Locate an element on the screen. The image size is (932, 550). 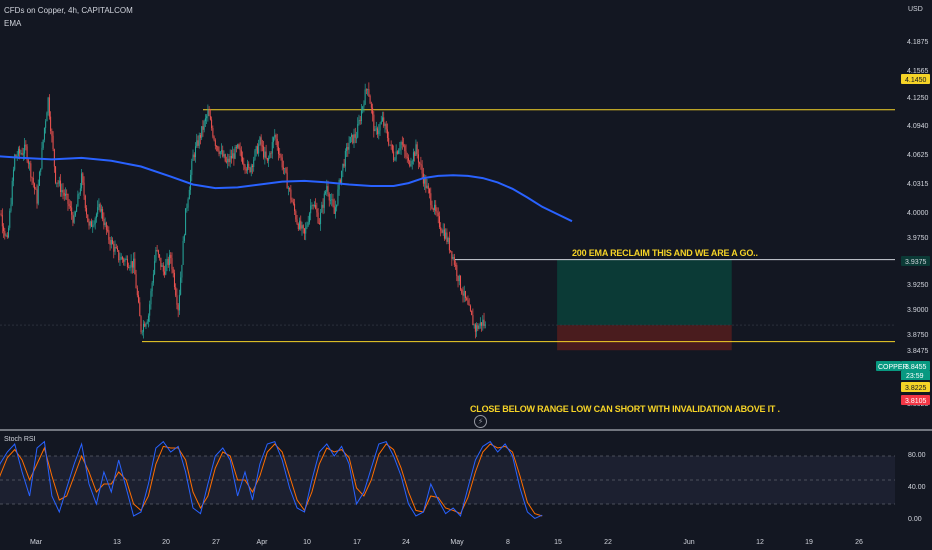
price-axis-label: 3.9000 is located at coordinates (918, 310).